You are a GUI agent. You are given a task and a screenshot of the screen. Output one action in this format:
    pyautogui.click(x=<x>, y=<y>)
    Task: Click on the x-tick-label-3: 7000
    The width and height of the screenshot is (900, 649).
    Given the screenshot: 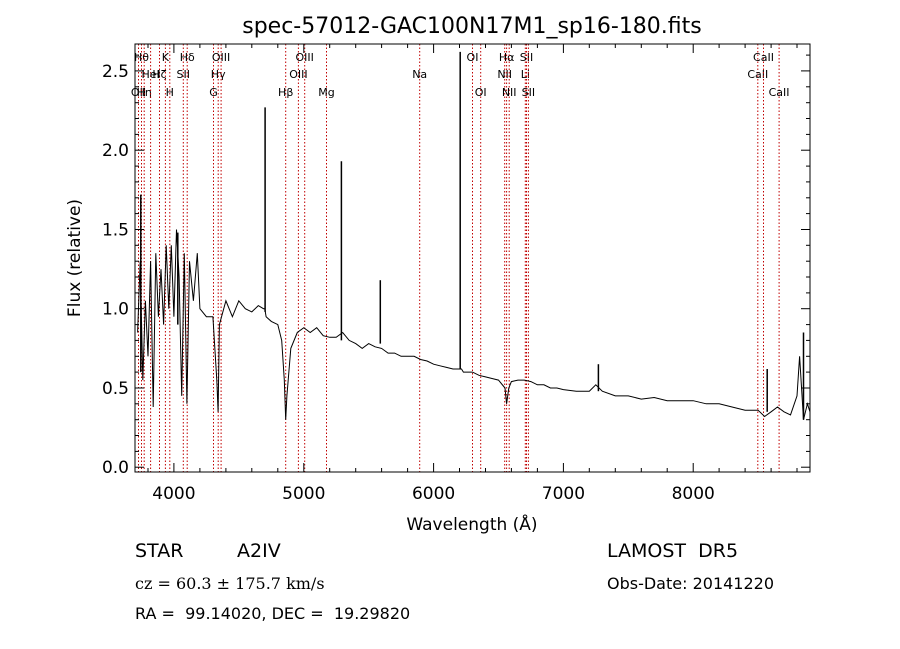 What is the action you would take?
    pyautogui.click(x=563, y=494)
    